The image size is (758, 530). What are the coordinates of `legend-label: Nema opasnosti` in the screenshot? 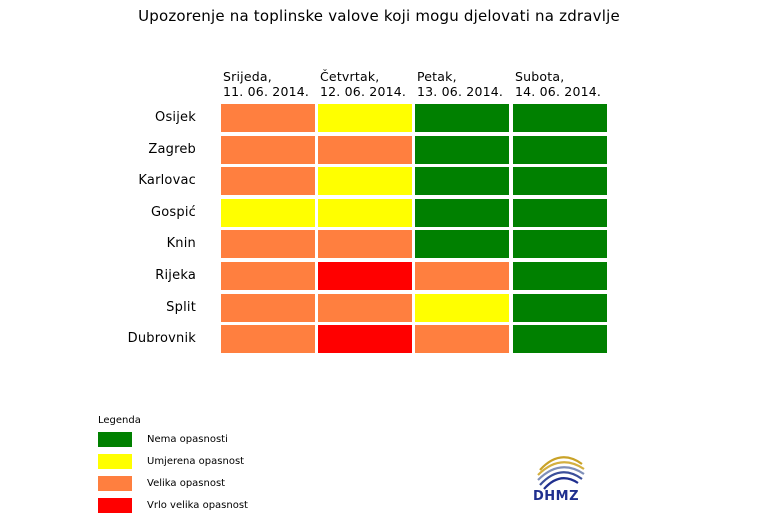 It's located at (187, 439).